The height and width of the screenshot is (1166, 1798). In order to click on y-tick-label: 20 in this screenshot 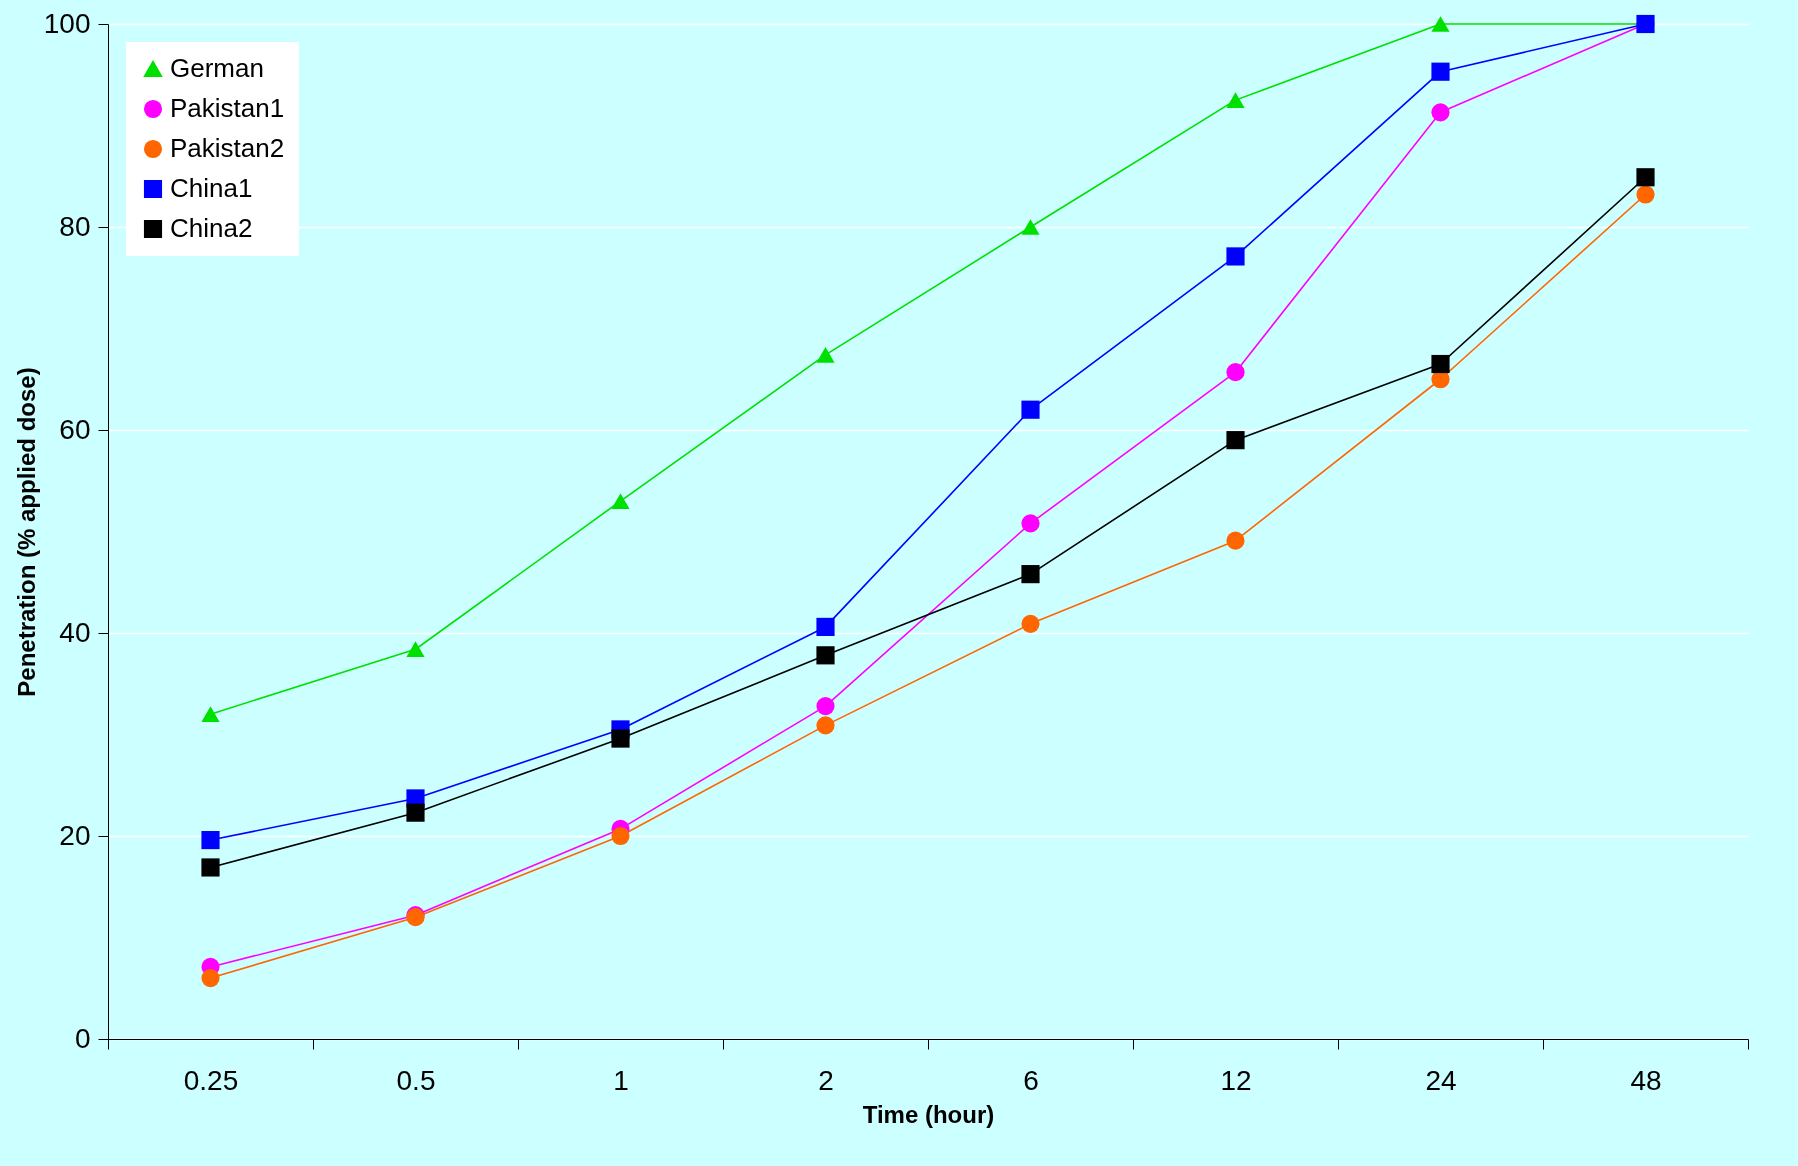, I will do `click(75, 835)`.